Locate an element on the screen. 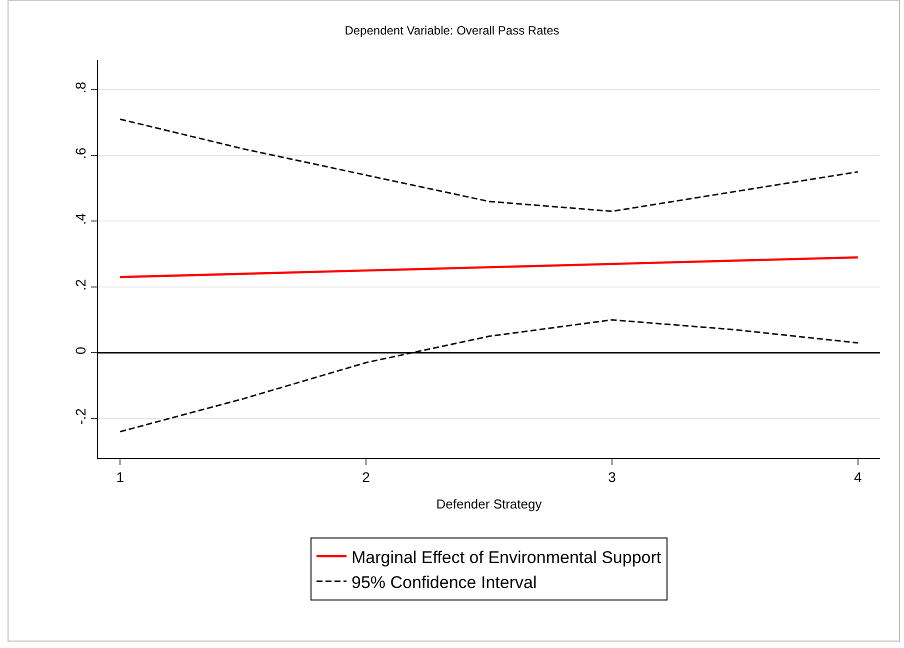 The image size is (904, 648). y-tick-label: 0 is located at coordinates (80, 350).